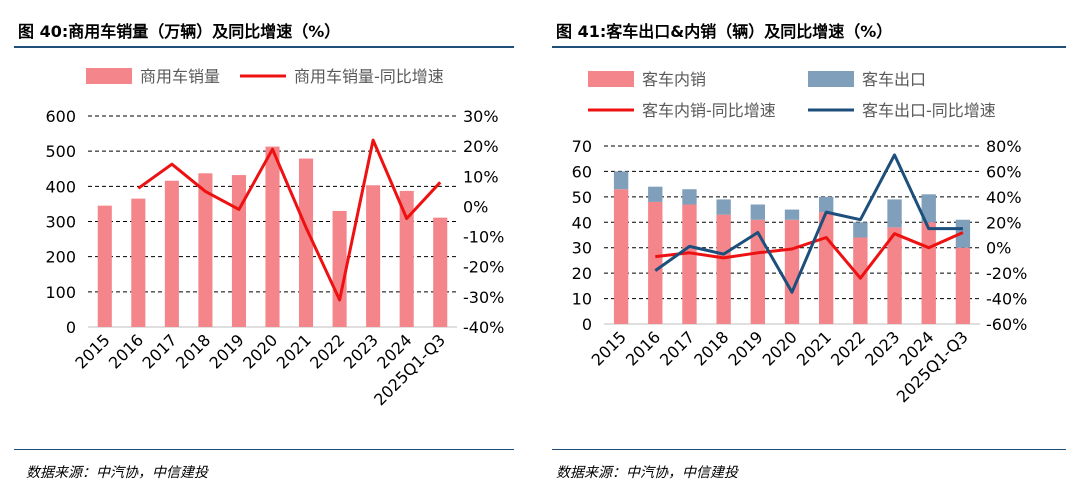 The height and width of the screenshot is (490, 1080). Describe the element at coordinates (711, 348) in the screenshot. I see `right-x-tick-label: 2018` at that location.